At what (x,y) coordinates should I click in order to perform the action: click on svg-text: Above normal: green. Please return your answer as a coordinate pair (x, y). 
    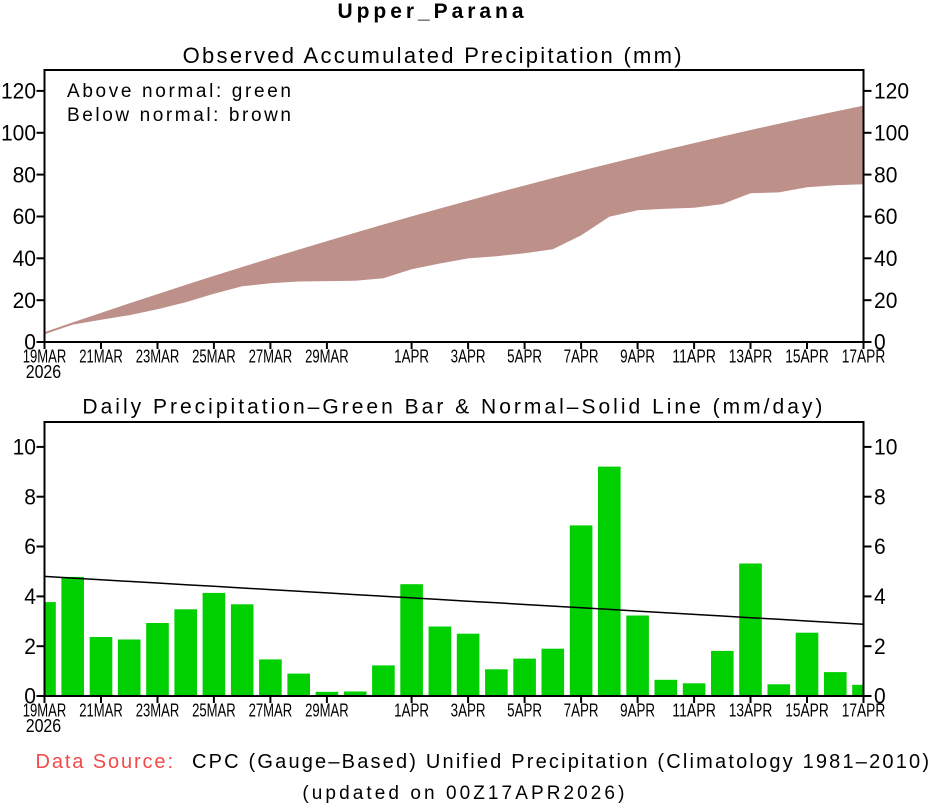
    Looking at the image, I should click on (179, 91).